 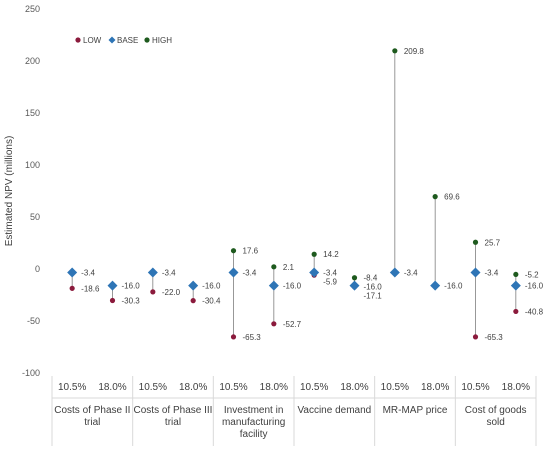 What do you see at coordinates (32, 61) in the screenshot?
I see `y-tick-label: 200` at bounding box center [32, 61].